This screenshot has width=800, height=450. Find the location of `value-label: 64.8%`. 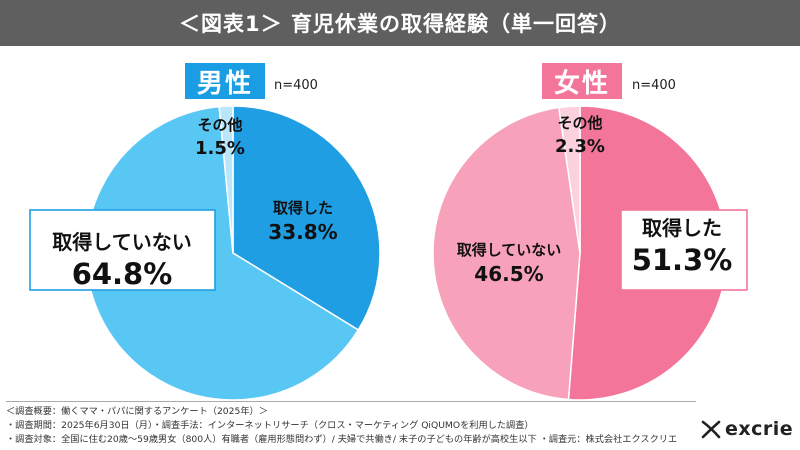

value-label: 64.8% is located at coordinates (122, 274).